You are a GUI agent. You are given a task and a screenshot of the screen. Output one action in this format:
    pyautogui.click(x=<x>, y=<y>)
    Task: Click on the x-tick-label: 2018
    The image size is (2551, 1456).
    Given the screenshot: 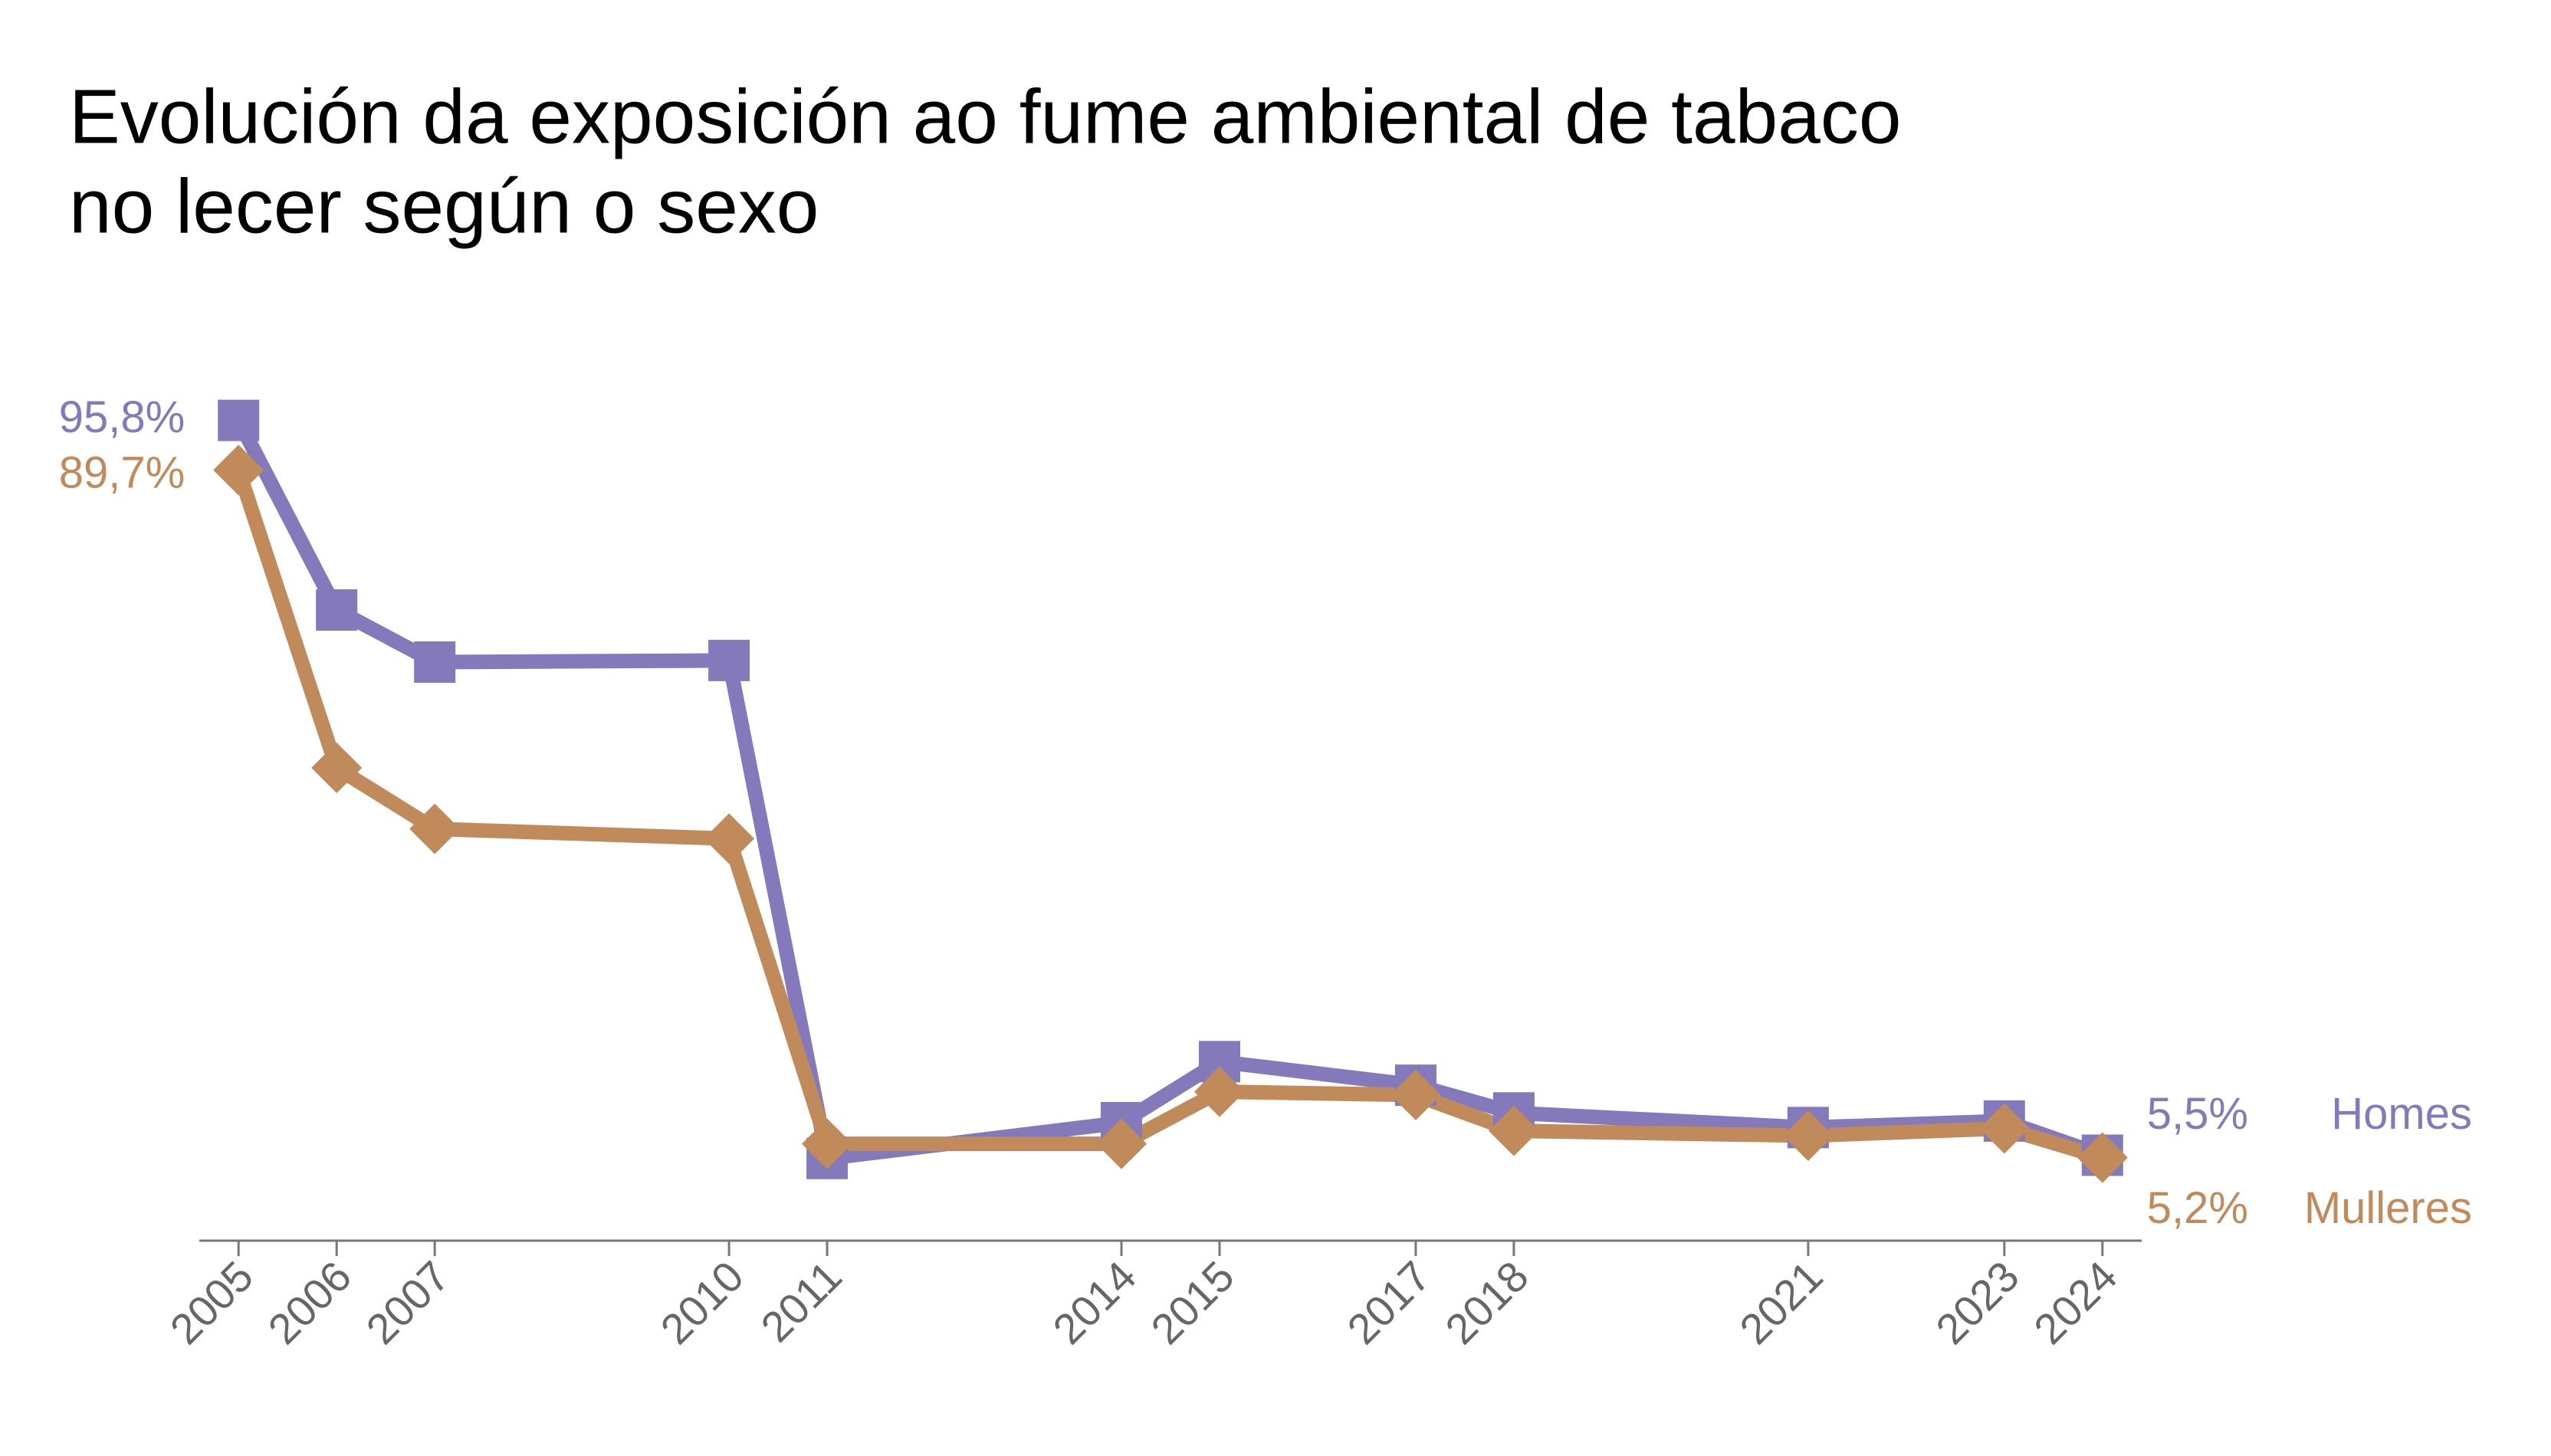 What is the action you would take?
    pyautogui.click(x=1487, y=1302)
    